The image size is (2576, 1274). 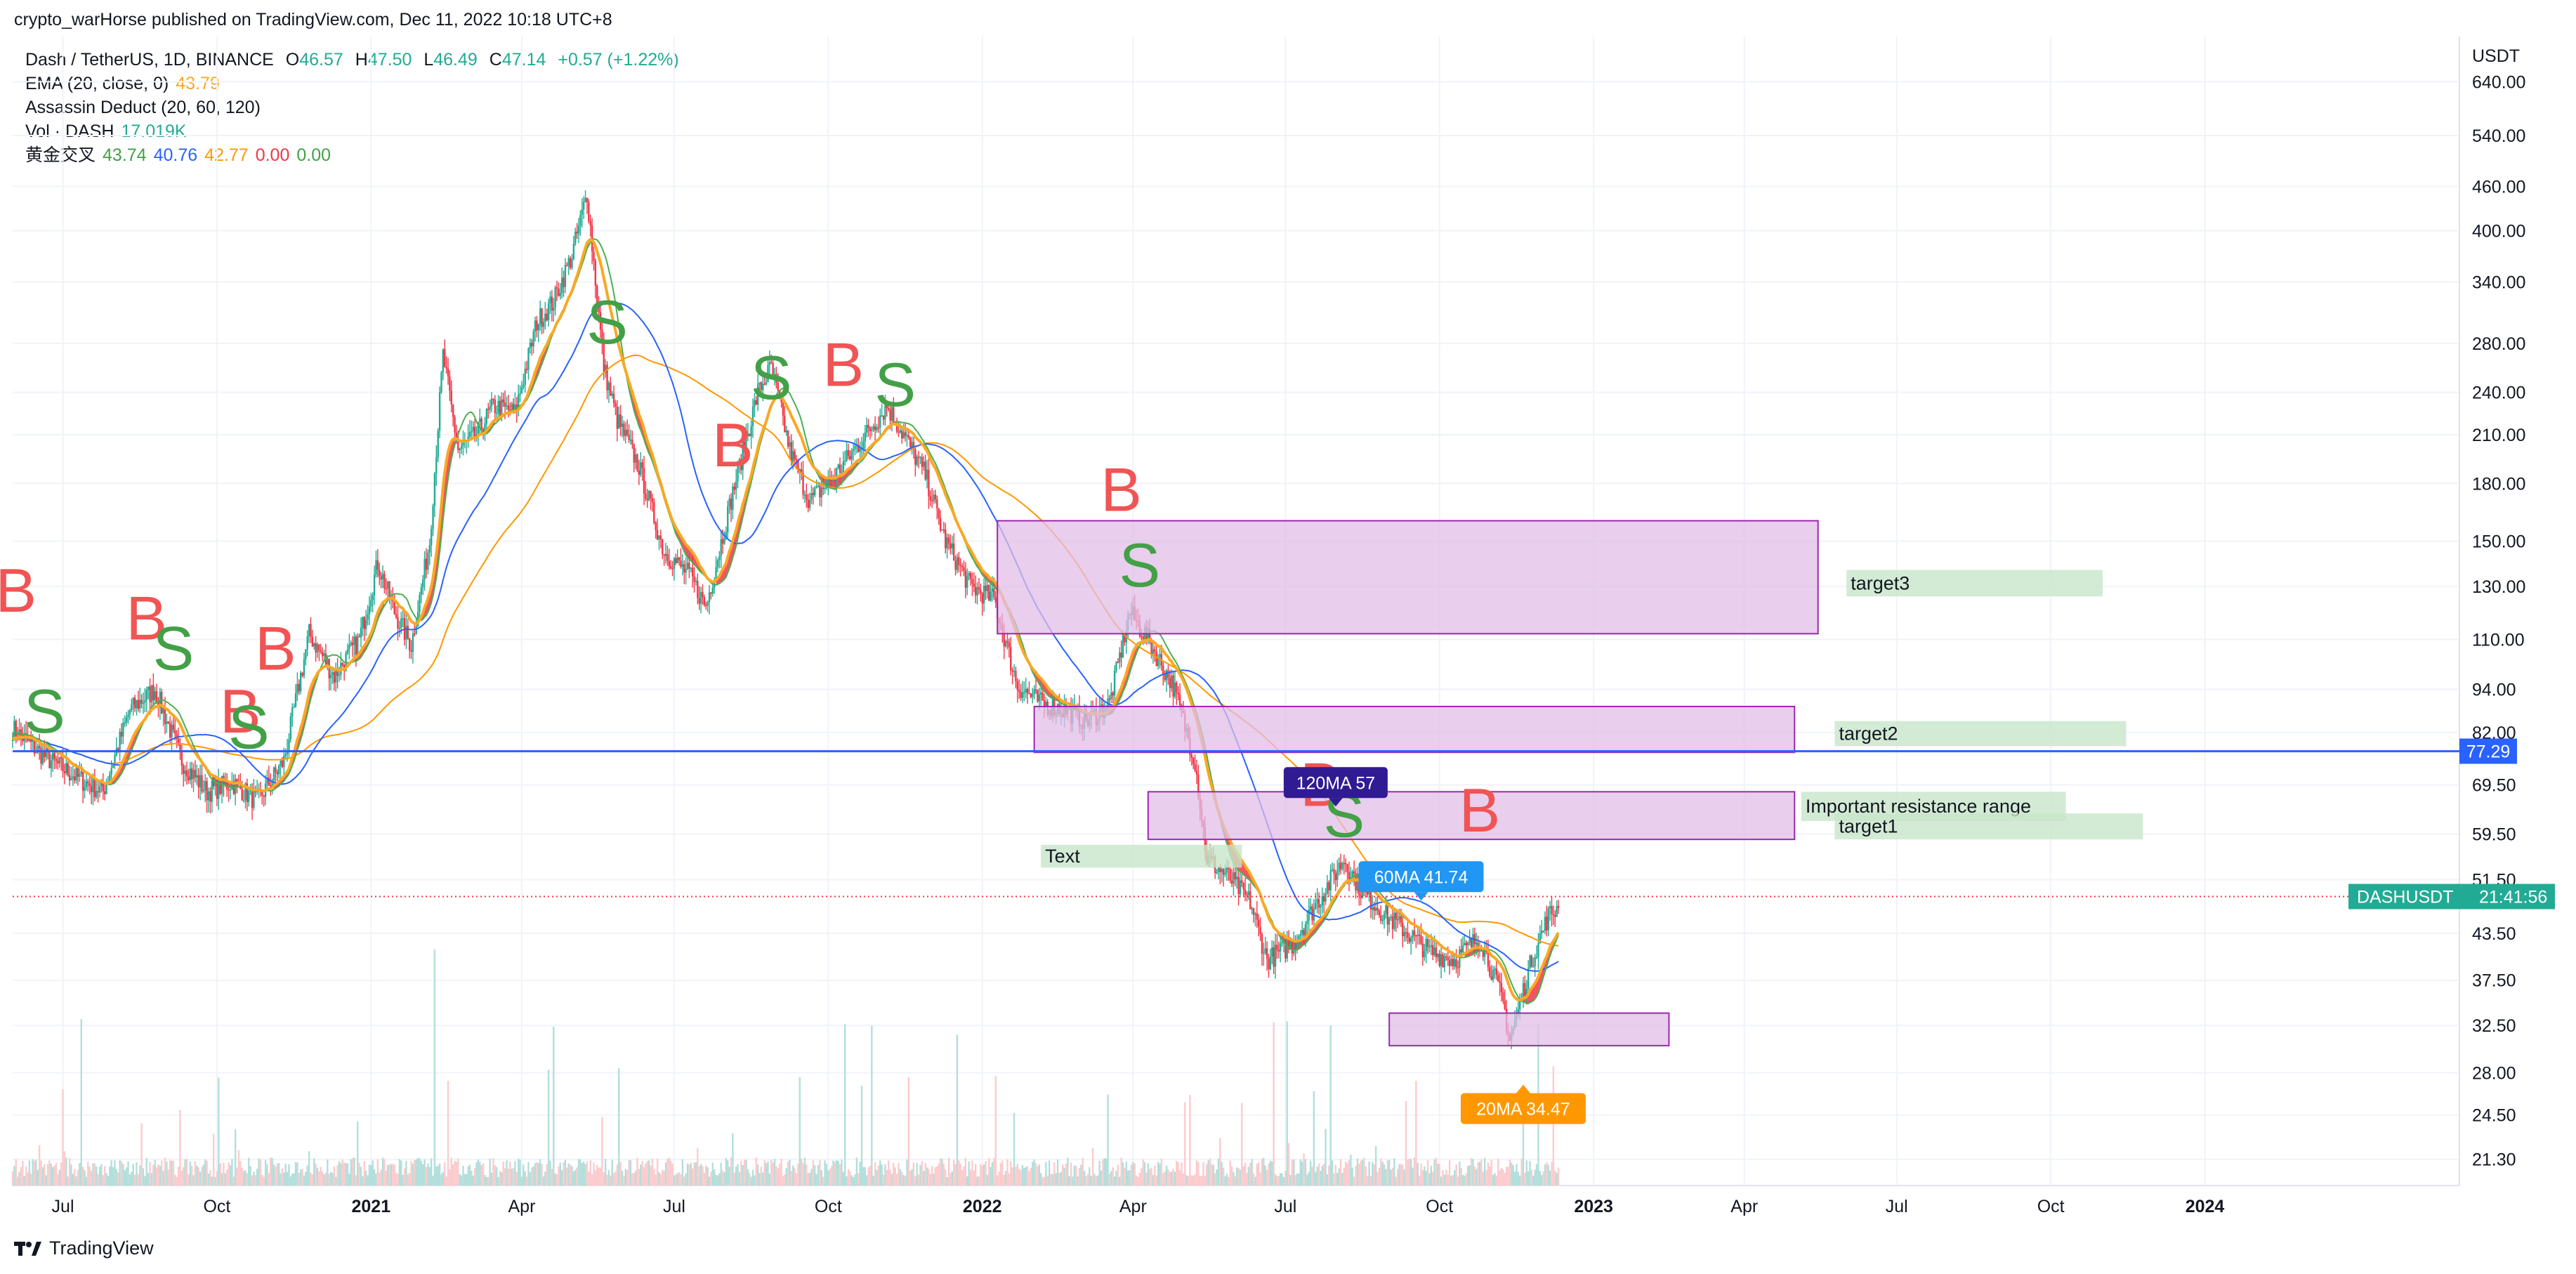 I want to click on target-label: target1, so click(x=1868, y=826).